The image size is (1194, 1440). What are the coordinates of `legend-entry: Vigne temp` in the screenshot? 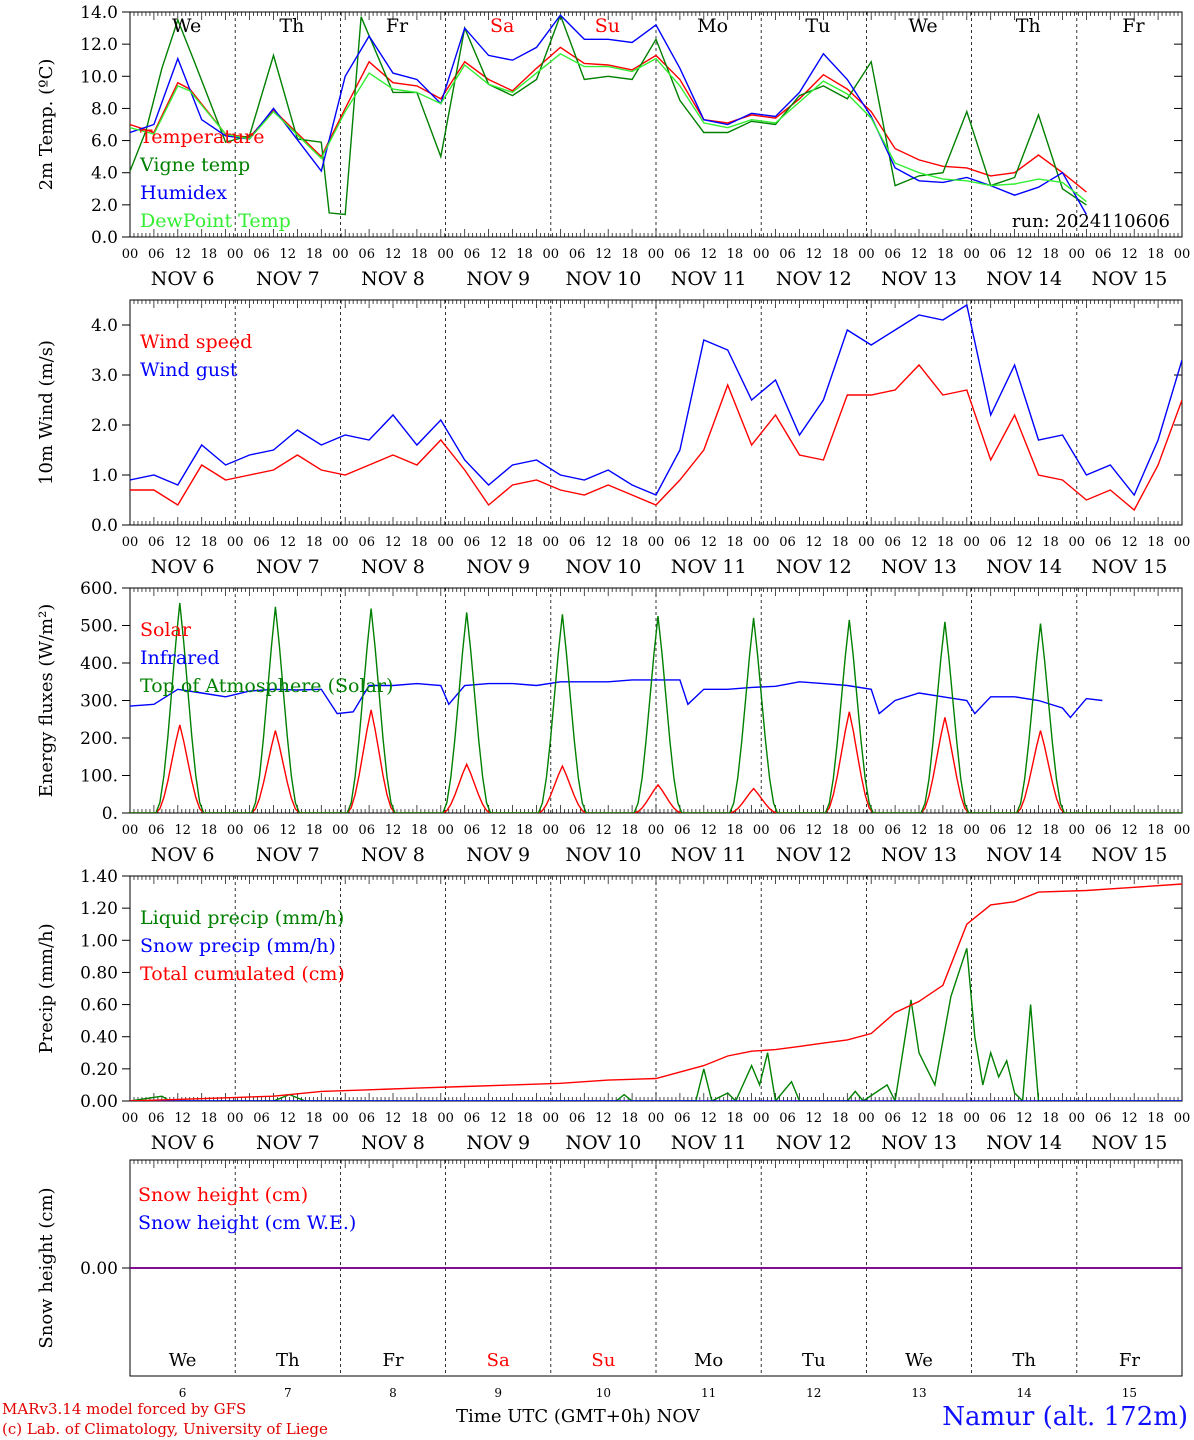 It's located at (194, 165).